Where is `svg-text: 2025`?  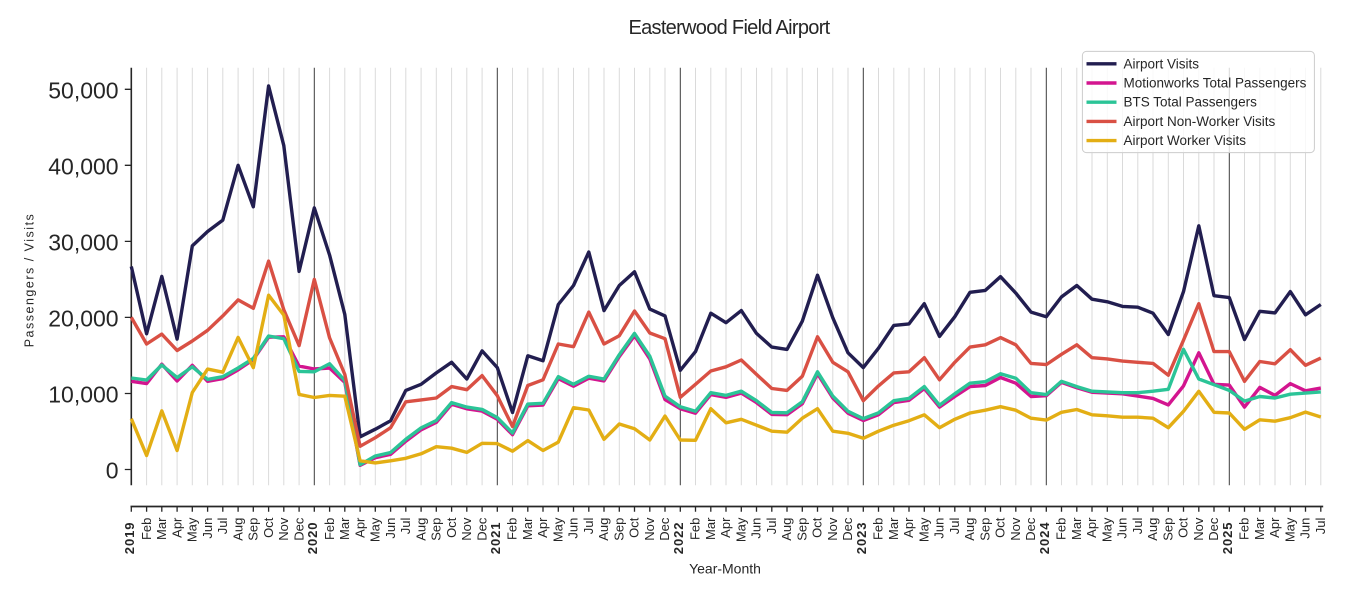 svg-text: 2025 is located at coordinates (1227, 538).